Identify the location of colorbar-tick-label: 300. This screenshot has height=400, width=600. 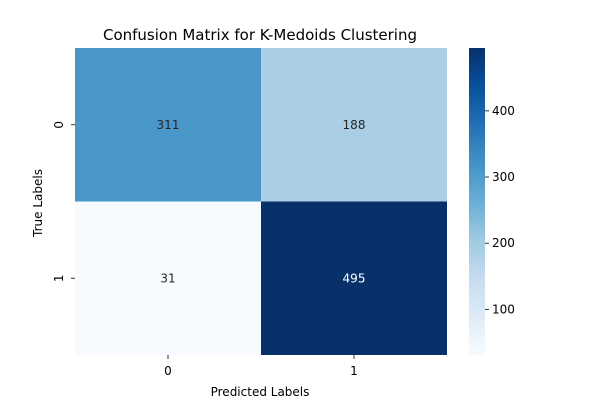
(503, 177).